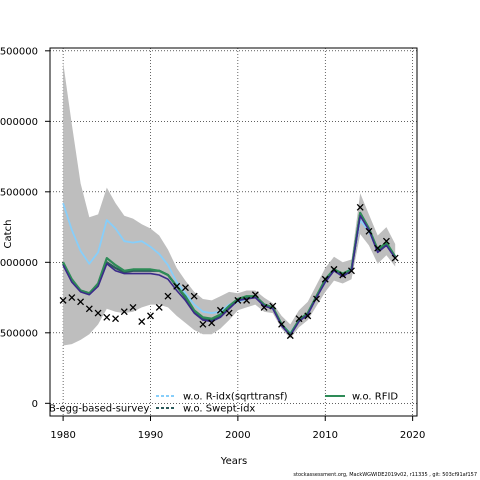  Describe the element at coordinates (19, 333) in the screenshot. I see `y-tick-label: 500000` at that location.